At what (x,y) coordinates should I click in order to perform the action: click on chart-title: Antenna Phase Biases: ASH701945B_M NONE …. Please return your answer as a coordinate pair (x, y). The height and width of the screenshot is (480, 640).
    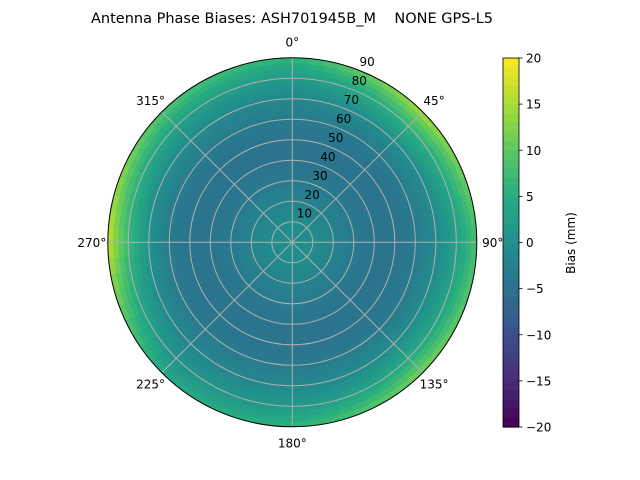
    Looking at the image, I should click on (292, 19).